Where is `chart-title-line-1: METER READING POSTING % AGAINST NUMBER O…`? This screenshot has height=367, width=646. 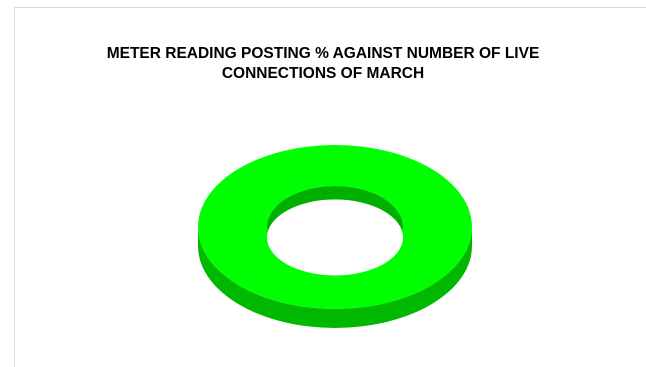 chart-title-line-1: METER READING POSTING % AGAINST NUMBER O… is located at coordinates (323, 53).